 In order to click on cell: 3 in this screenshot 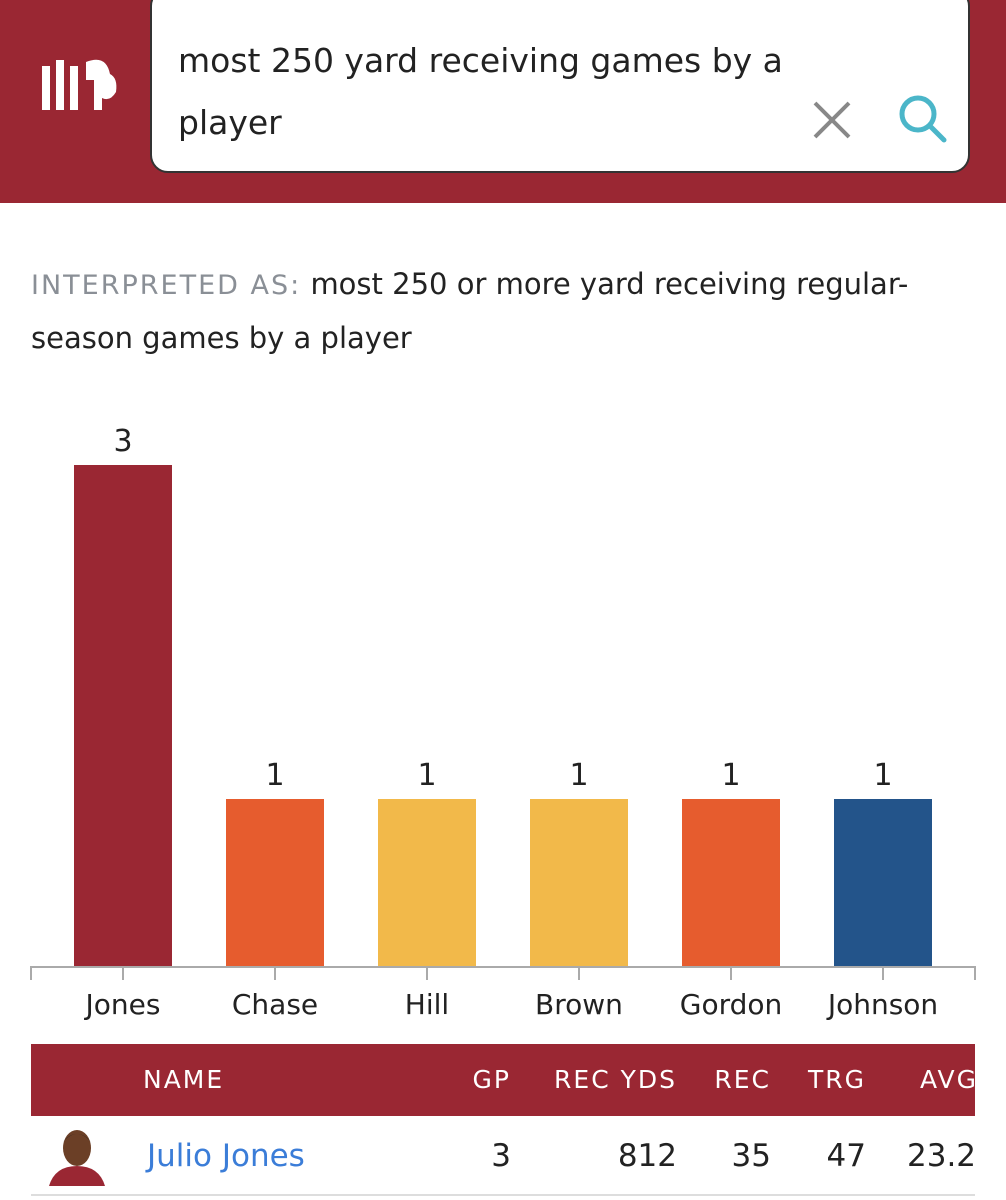, I will do `click(501, 1156)`.